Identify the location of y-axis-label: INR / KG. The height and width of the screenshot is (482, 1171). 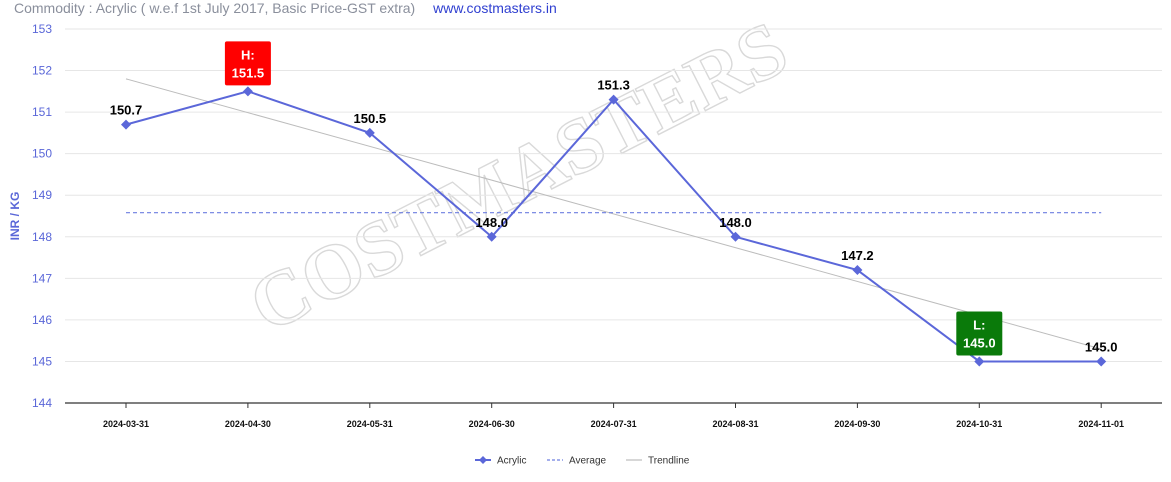
(15, 216).